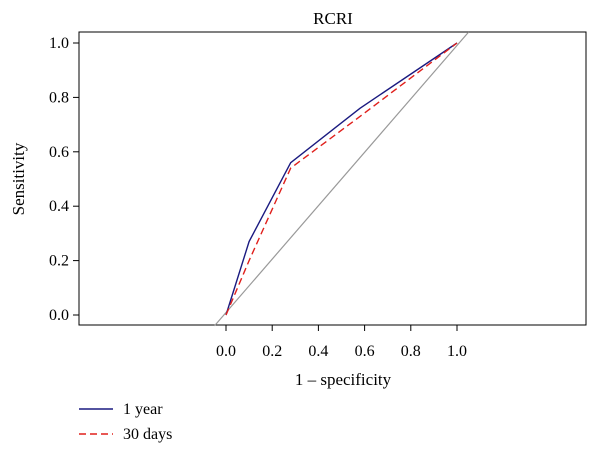 The image size is (598, 457). Describe the element at coordinates (18, 178) in the screenshot. I see `y-axis-label: Sensitivity` at that location.